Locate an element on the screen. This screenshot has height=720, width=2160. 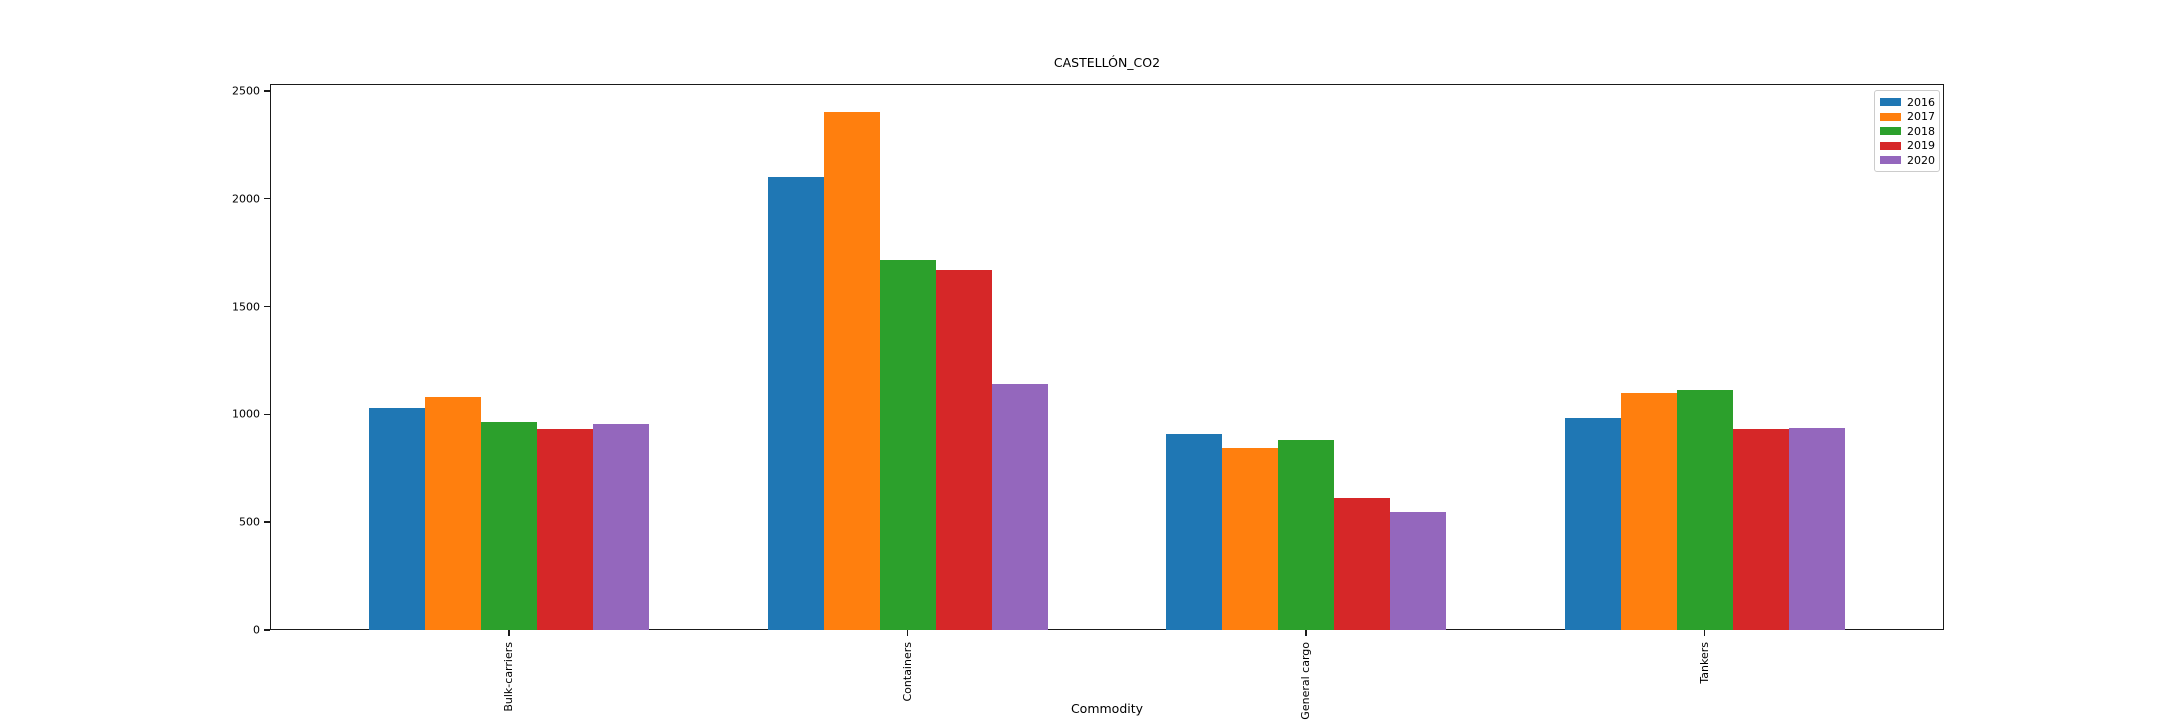
bar-2020-tankers is located at coordinates (1816, 529).